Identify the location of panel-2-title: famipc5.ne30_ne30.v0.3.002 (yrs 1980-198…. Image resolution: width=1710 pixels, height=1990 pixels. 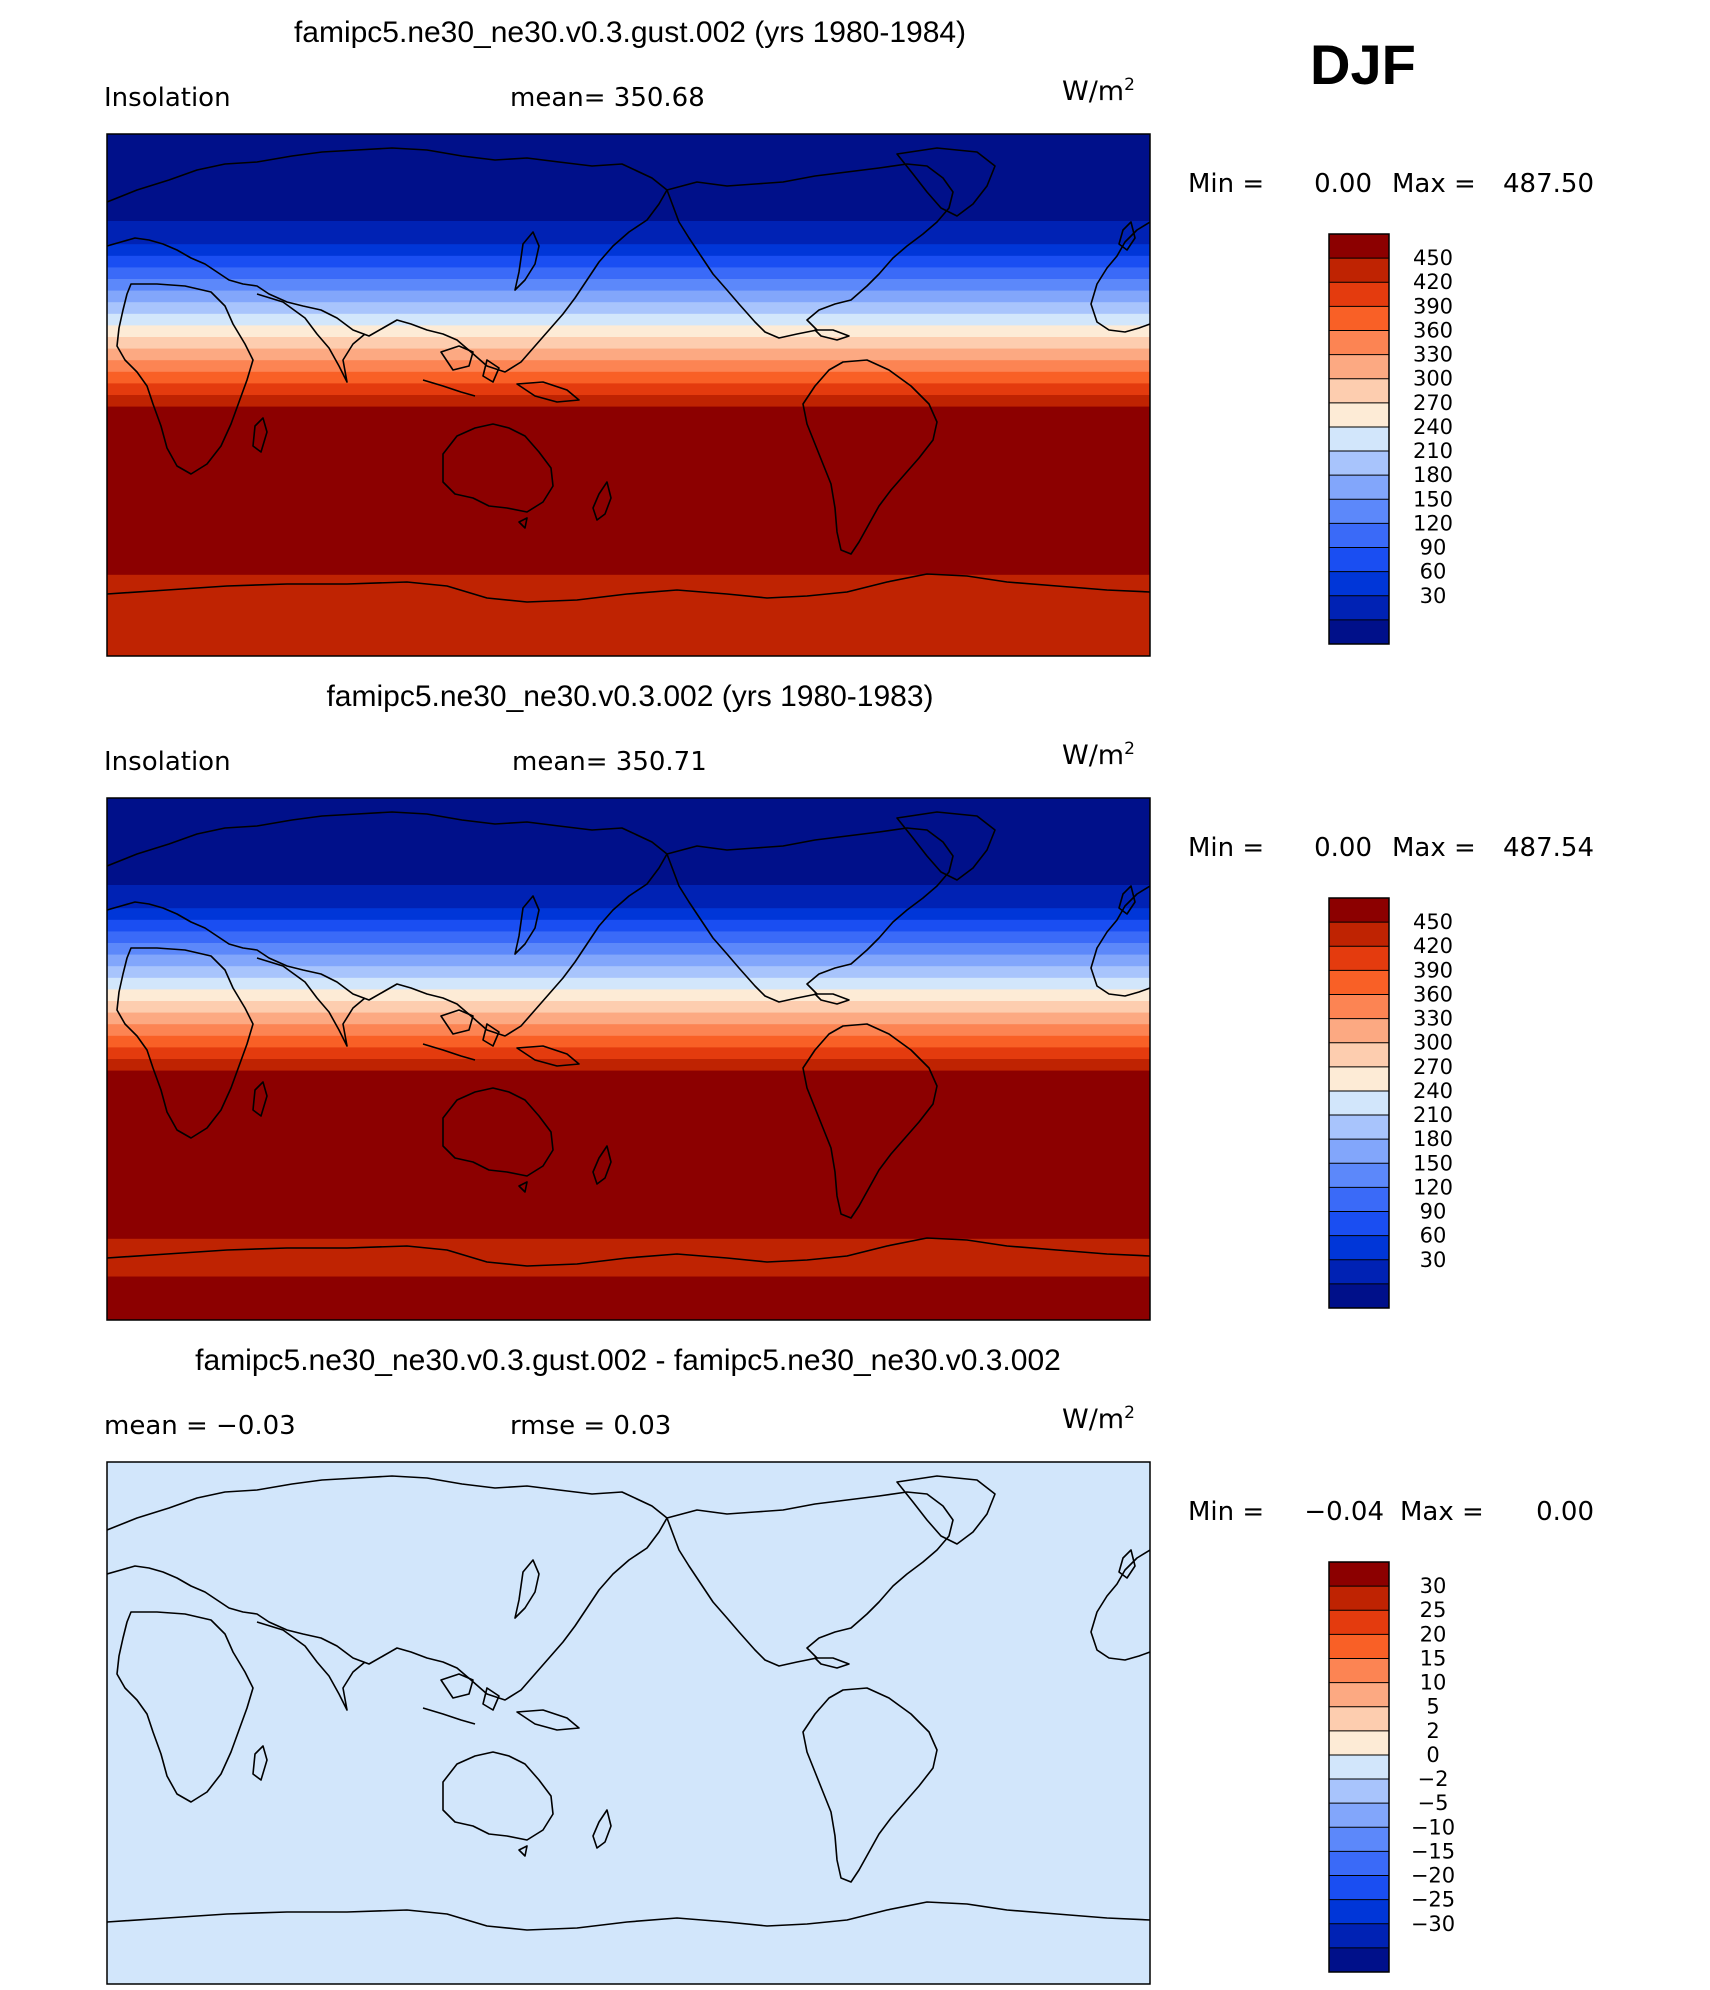
(629, 696).